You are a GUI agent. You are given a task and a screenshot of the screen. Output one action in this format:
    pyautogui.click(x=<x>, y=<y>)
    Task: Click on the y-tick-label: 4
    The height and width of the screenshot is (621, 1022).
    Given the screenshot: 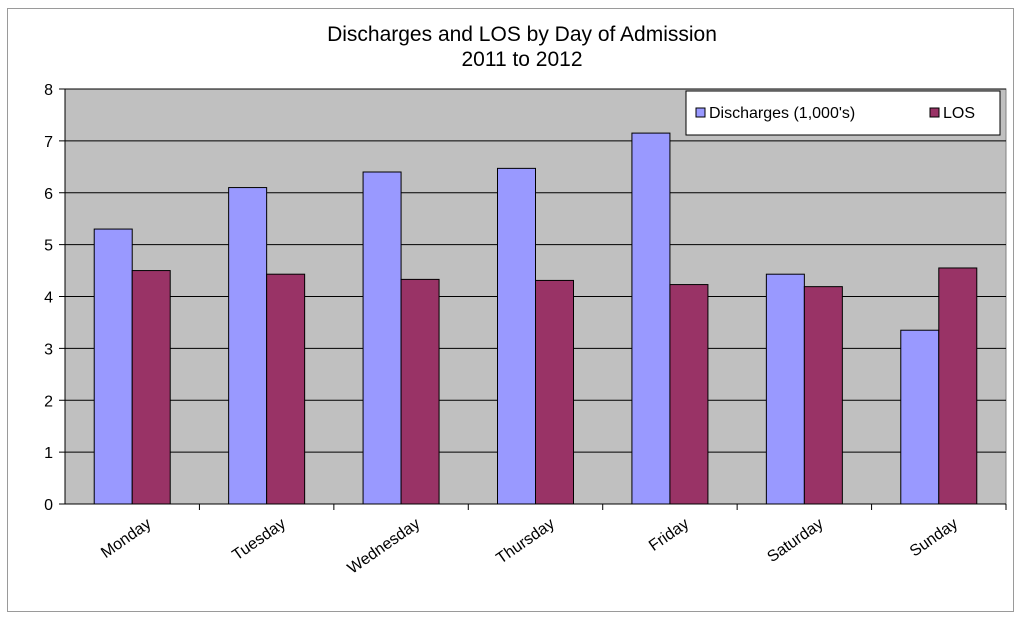 What is the action you would take?
    pyautogui.click(x=48, y=298)
    